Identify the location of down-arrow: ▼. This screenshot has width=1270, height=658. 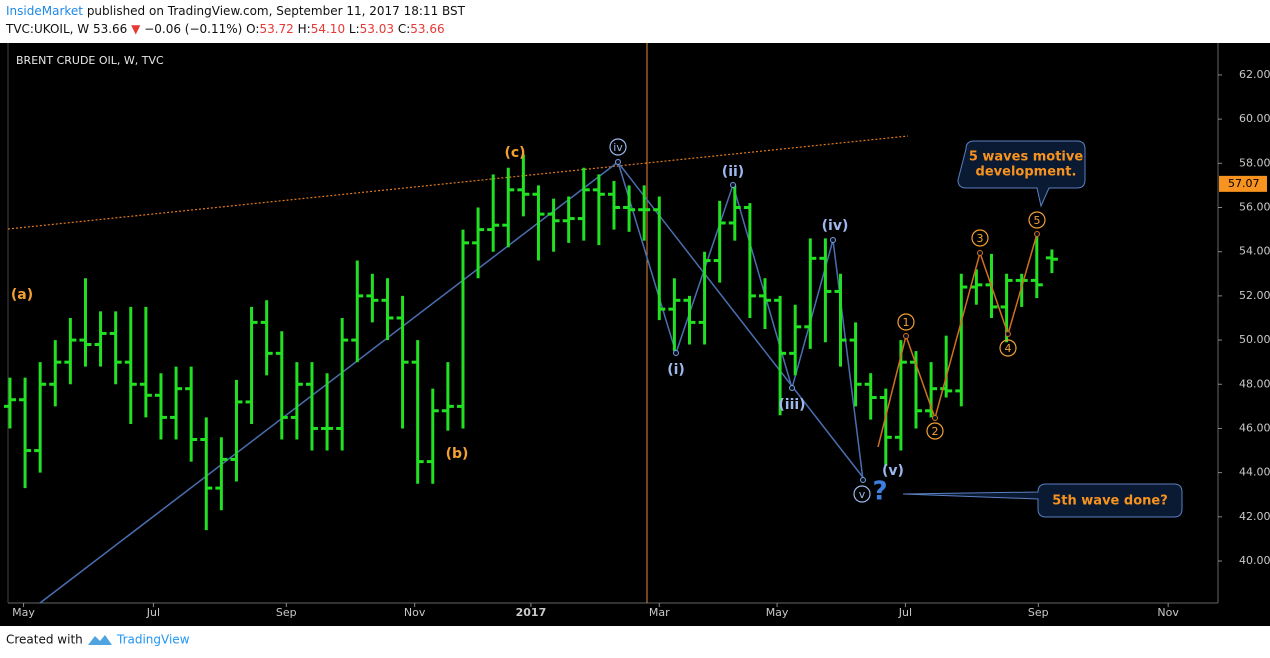
(136, 29).